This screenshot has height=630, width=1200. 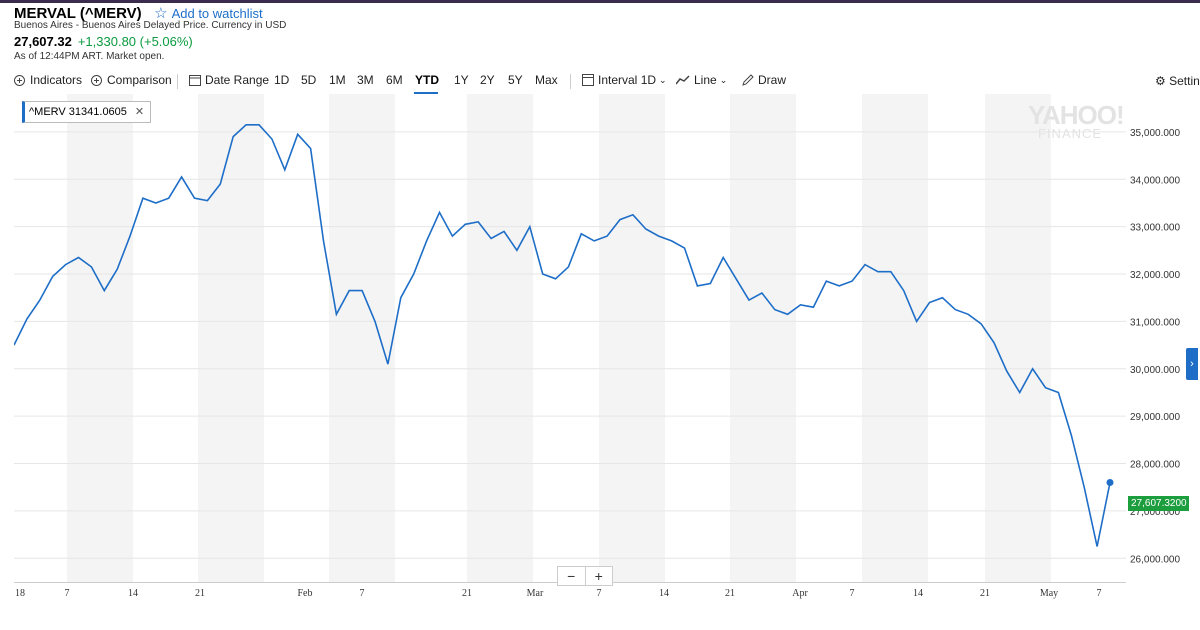 What do you see at coordinates (237, 80) in the screenshot?
I see `date-range-label: Date Range` at bounding box center [237, 80].